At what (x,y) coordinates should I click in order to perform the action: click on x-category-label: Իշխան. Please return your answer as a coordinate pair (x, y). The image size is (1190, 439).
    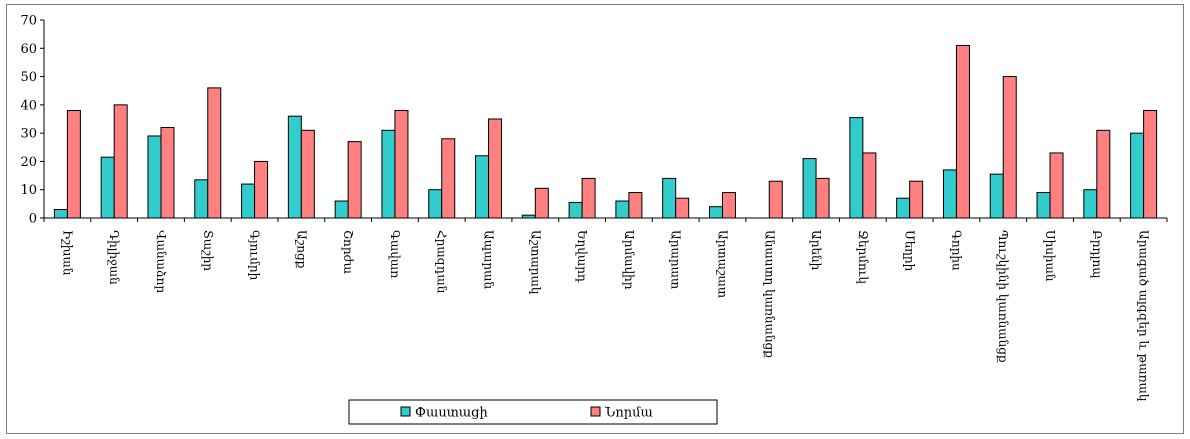
    Looking at the image, I should click on (67, 253).